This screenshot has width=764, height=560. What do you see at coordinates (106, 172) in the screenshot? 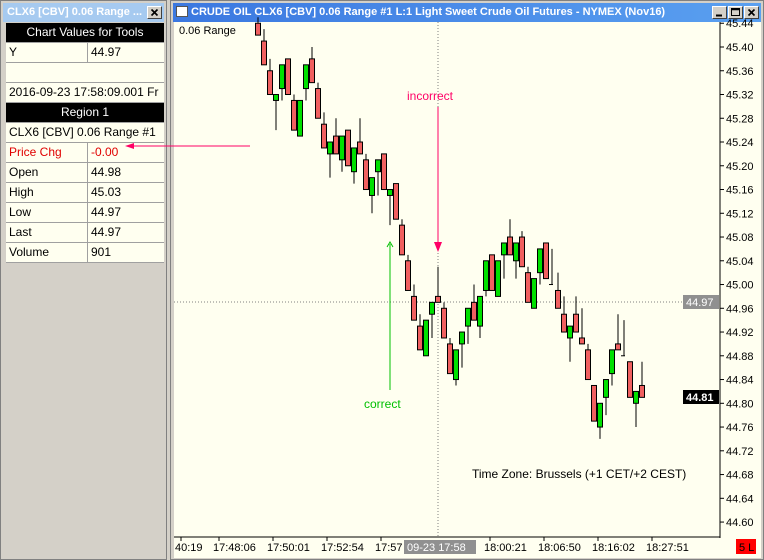
I see `value-cell: 44.98` at bounding box center [106, 172].